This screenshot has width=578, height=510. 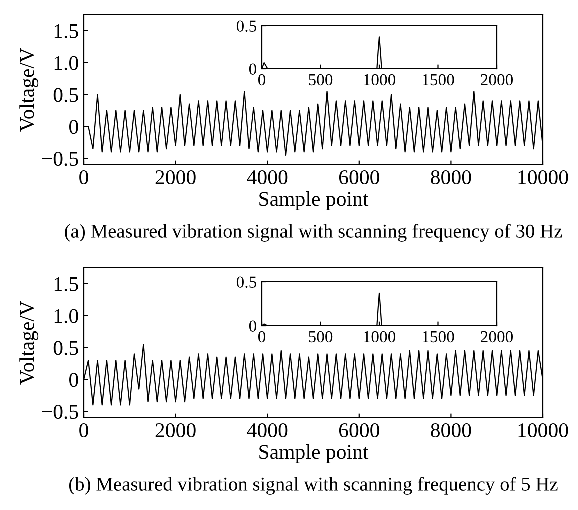 What do you see at coordinates (313, 486) in the screenshot?
I see `text: (b) Measured vibration signal with scanning frequency of 5 Hz` at bounding box center [313, 486].